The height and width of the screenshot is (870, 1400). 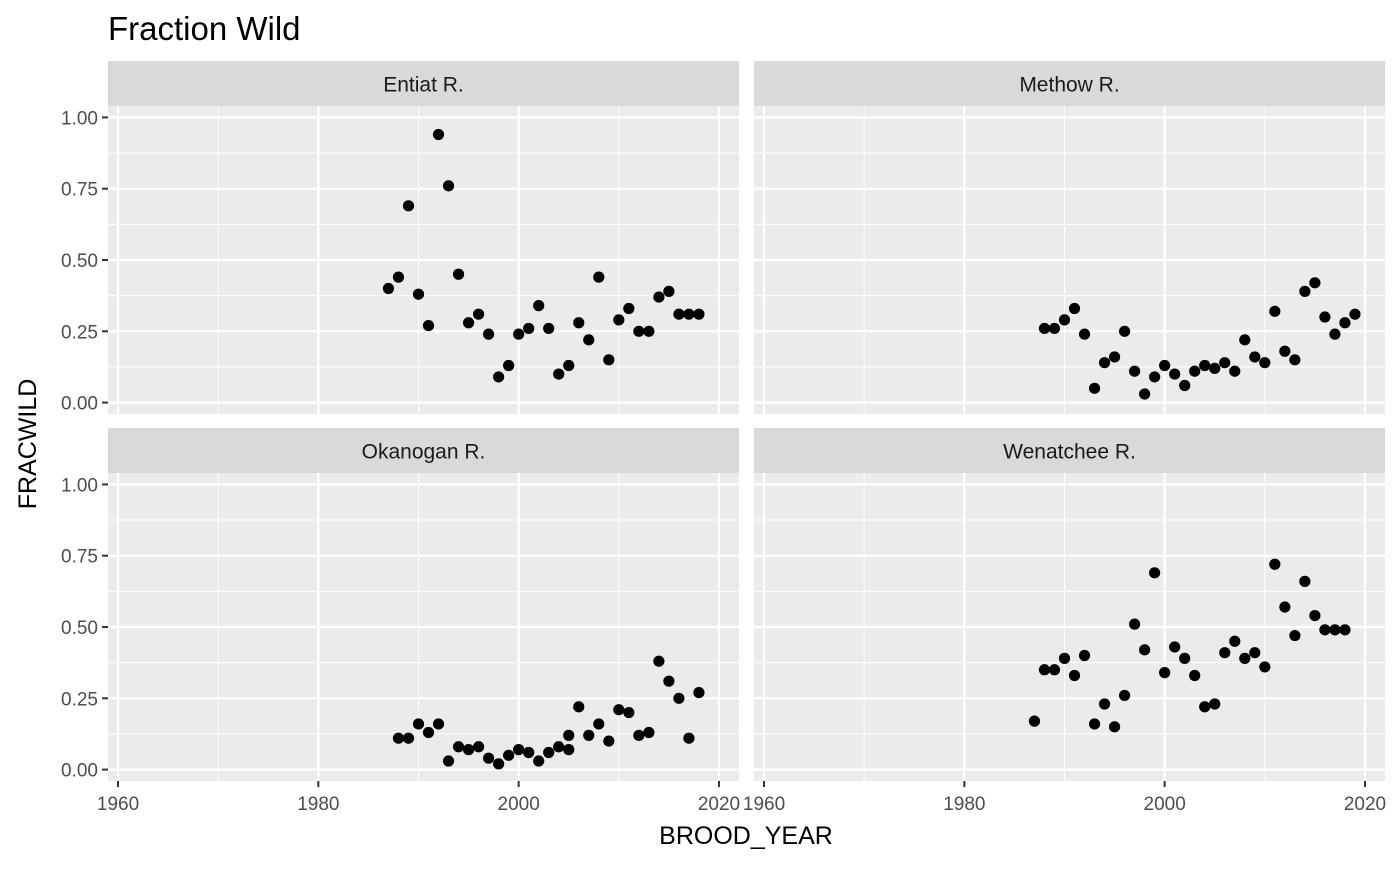 I want to click on facet-strip-label: Wenatchee R., so click(x=1069, y=452).